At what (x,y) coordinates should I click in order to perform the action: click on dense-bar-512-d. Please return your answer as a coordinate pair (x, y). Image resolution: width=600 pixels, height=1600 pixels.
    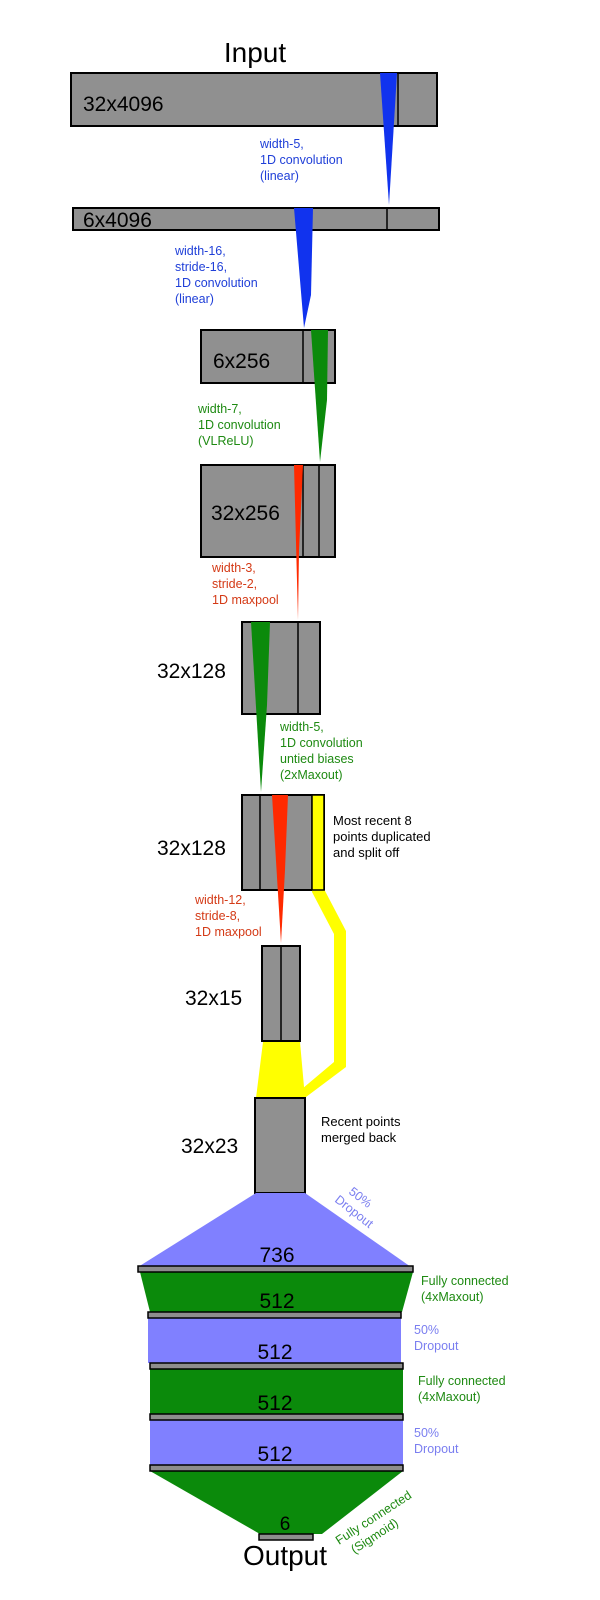
    Looking at the image, I should click on (276, 1468).